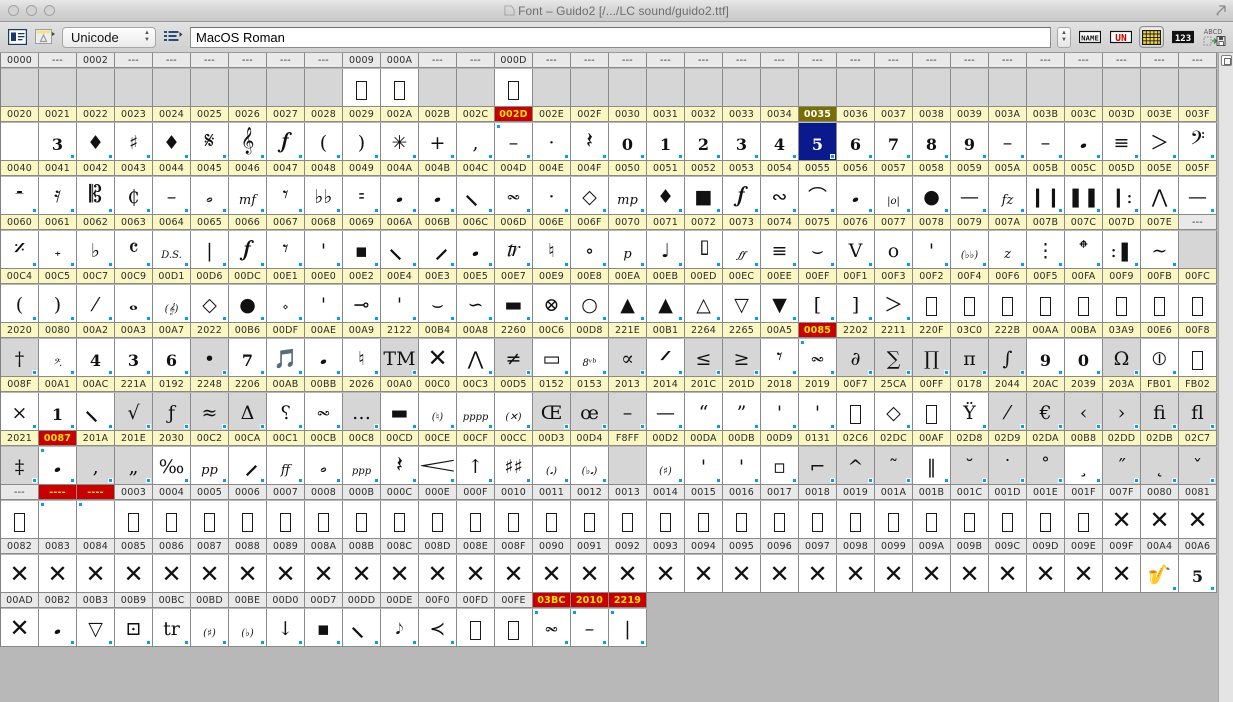 Image resolution: width=1233 pixels, height=702 pixels. What do you see at coordinates (628, 304) in the screenshot?
I see `glyph-cell: ▲` at bounding box center [628, 304].